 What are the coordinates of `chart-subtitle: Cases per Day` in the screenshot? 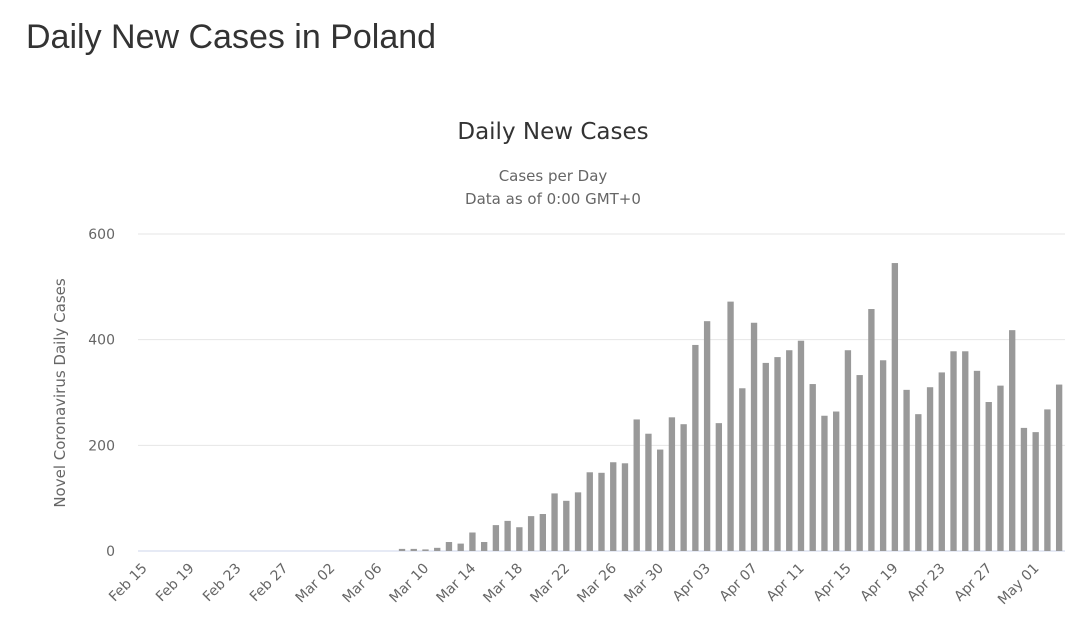 It's located at (553, 176).